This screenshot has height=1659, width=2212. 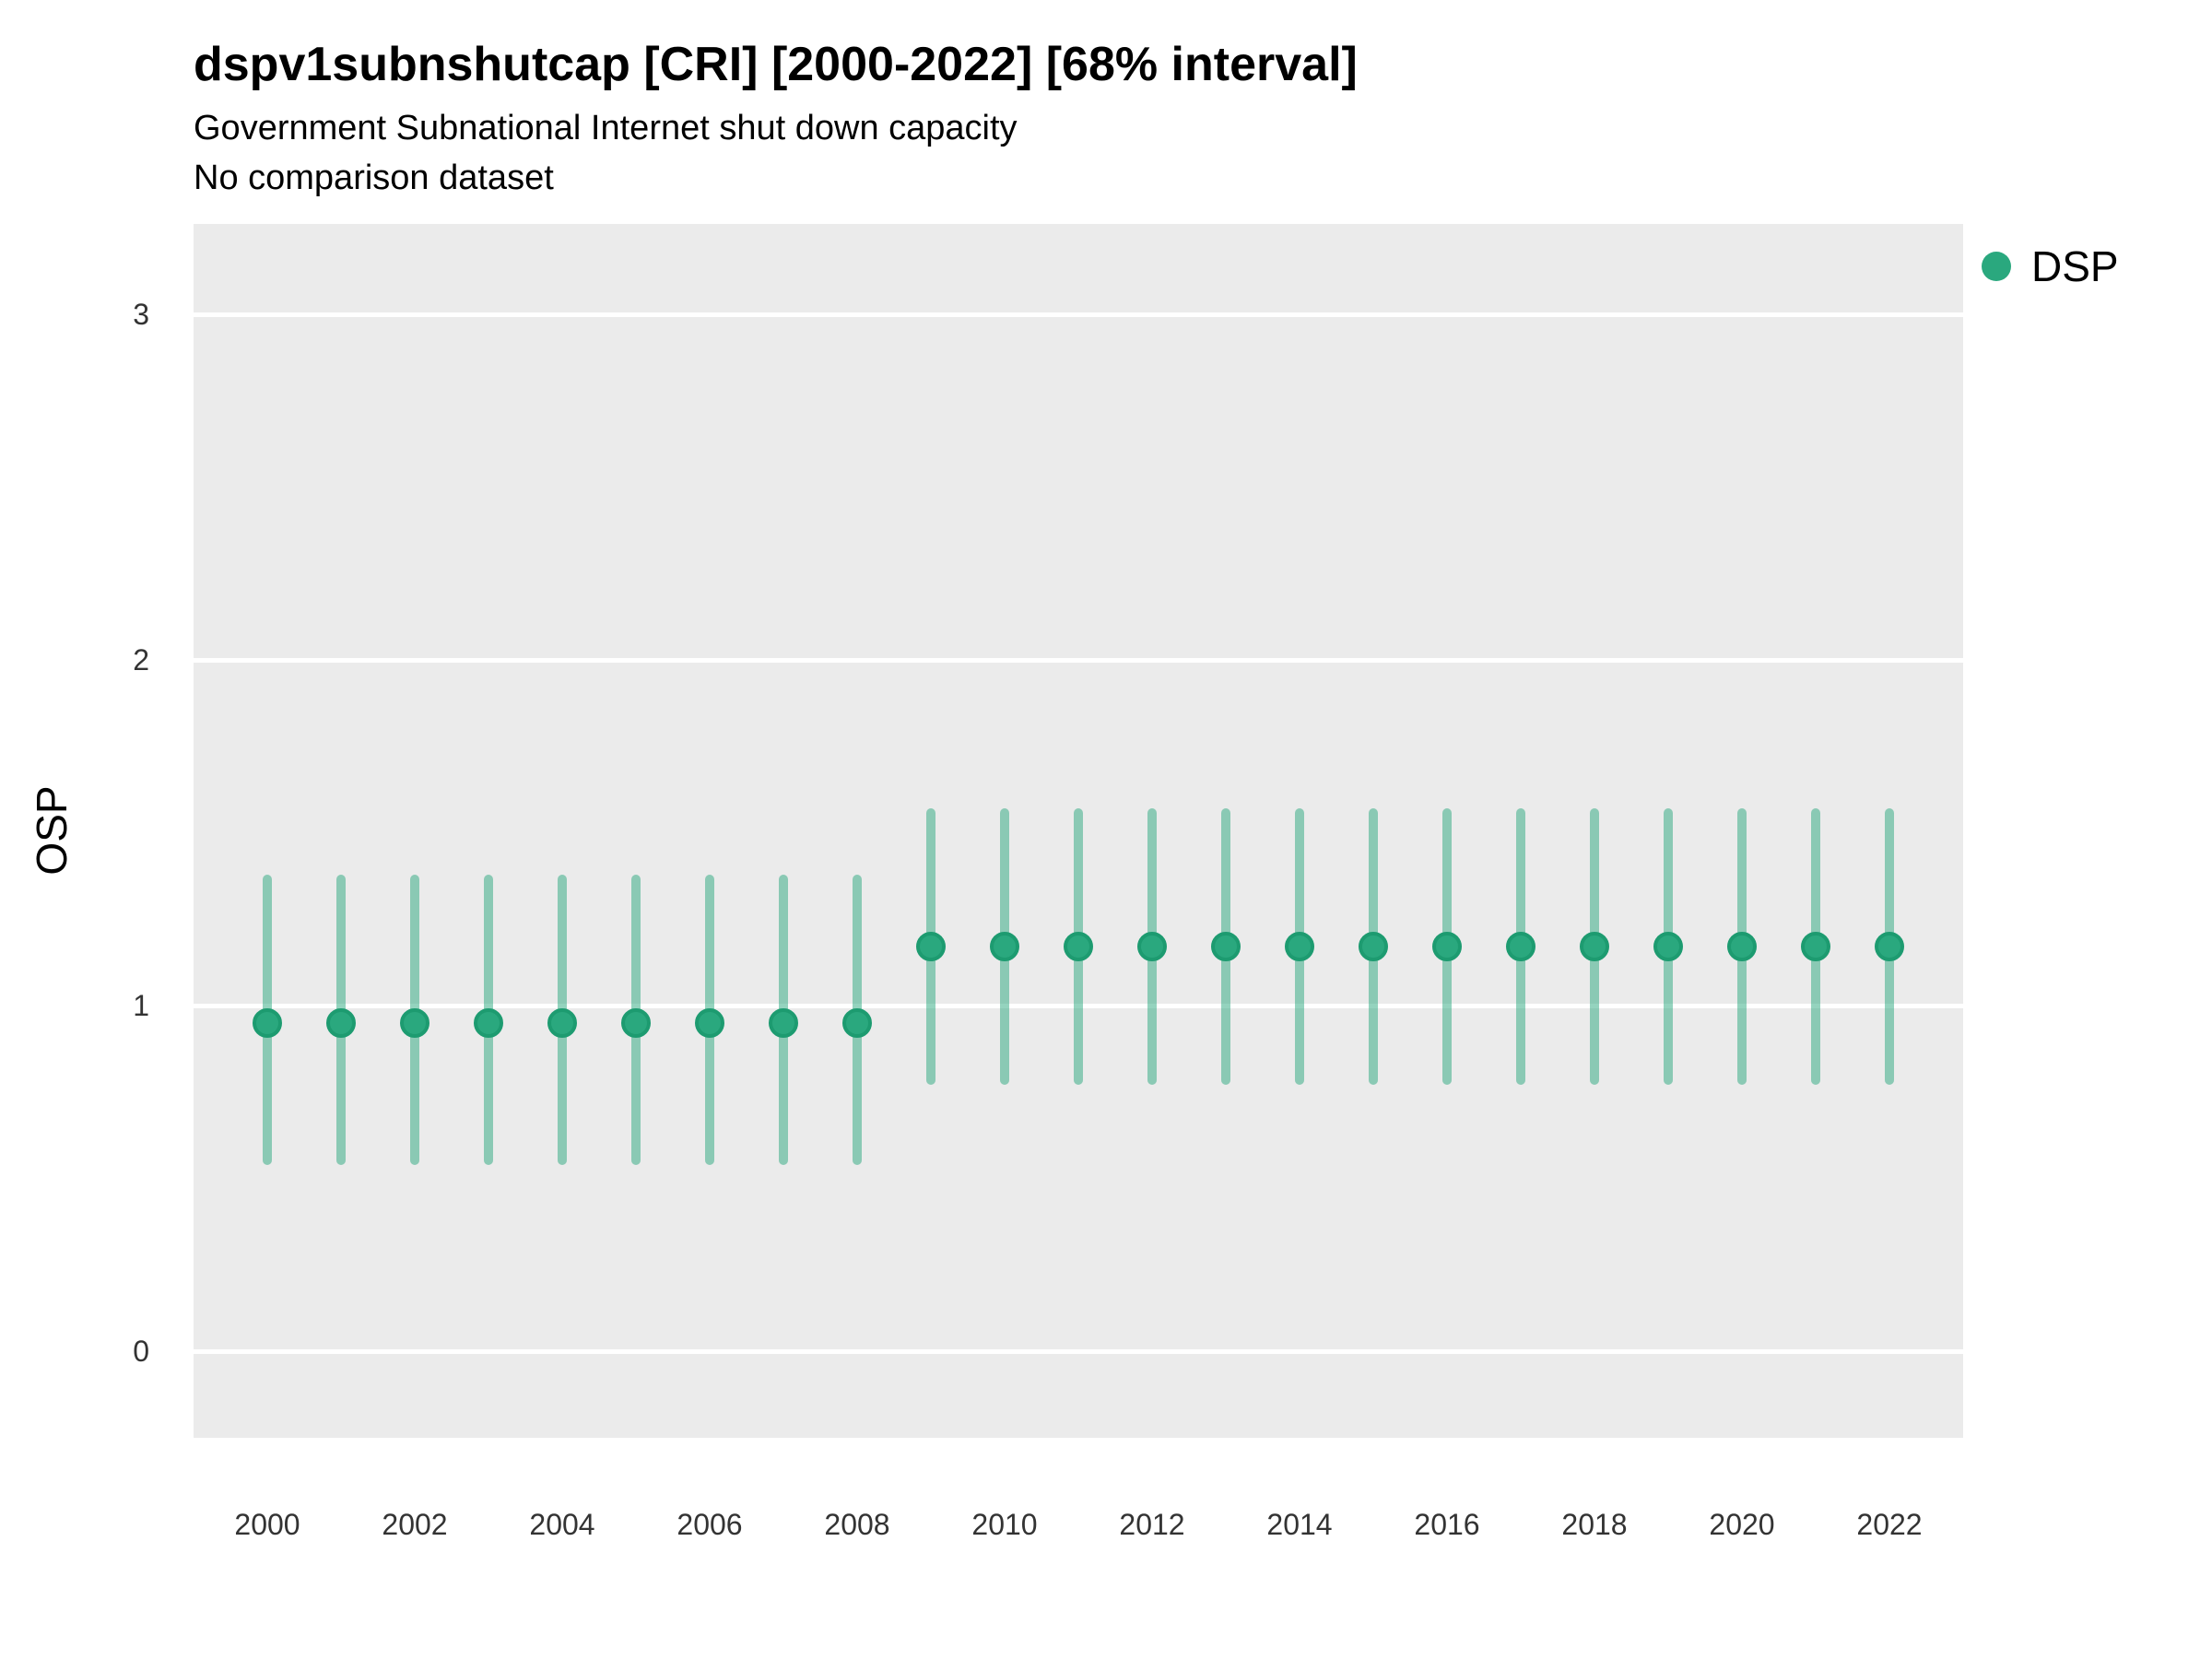 I want to click on point-2015, so click(x=1373, y=947).